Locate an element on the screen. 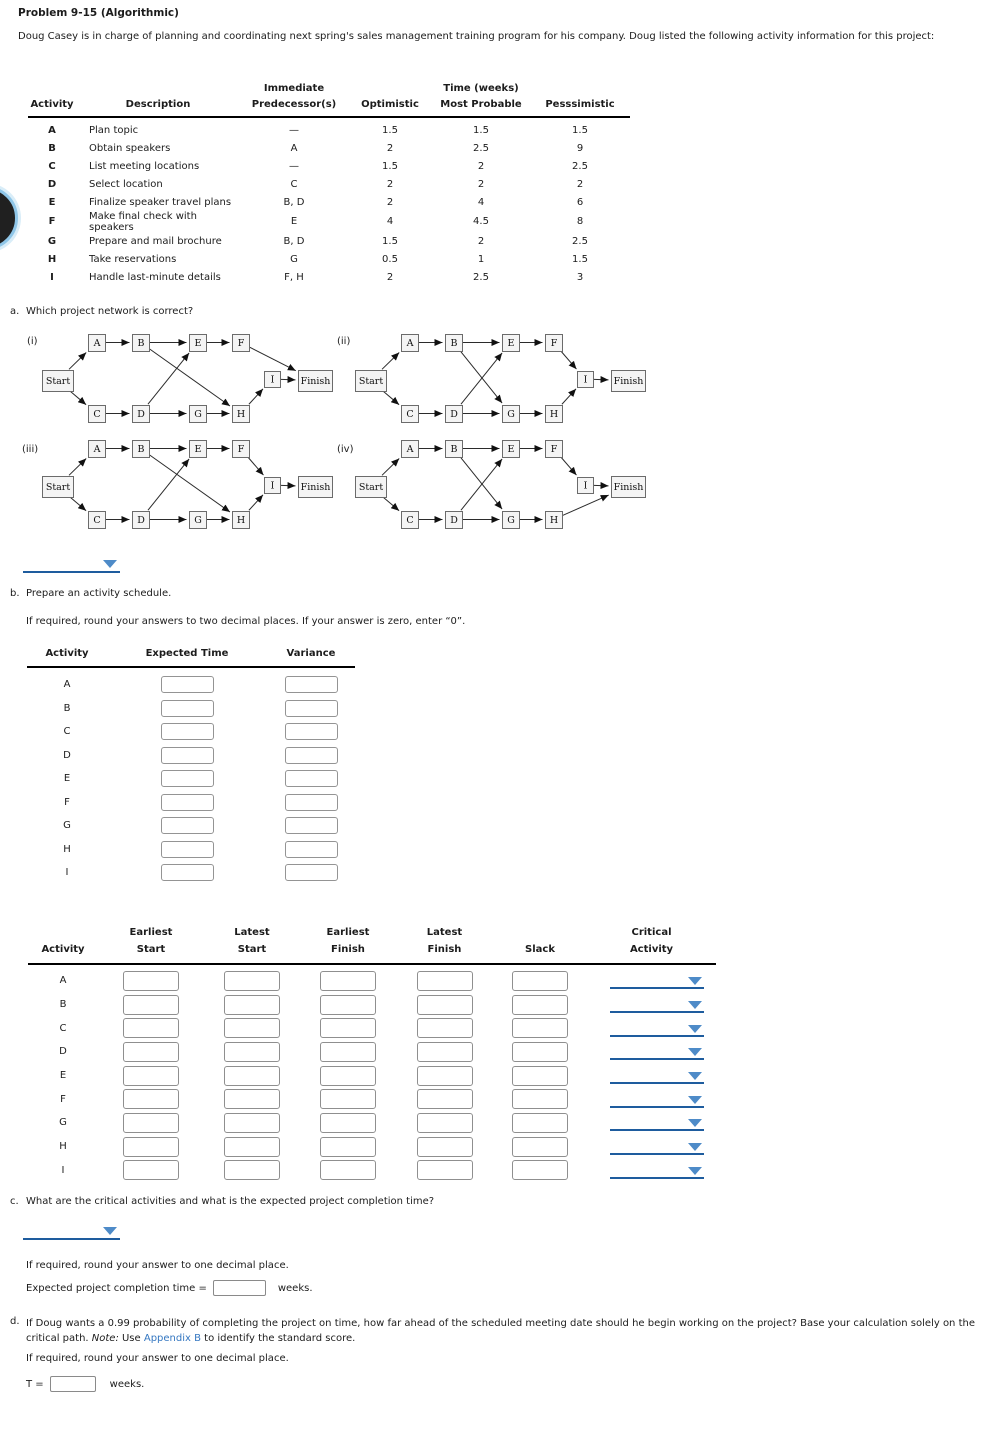  slack-input-g is located at coordinates (540, 1122).